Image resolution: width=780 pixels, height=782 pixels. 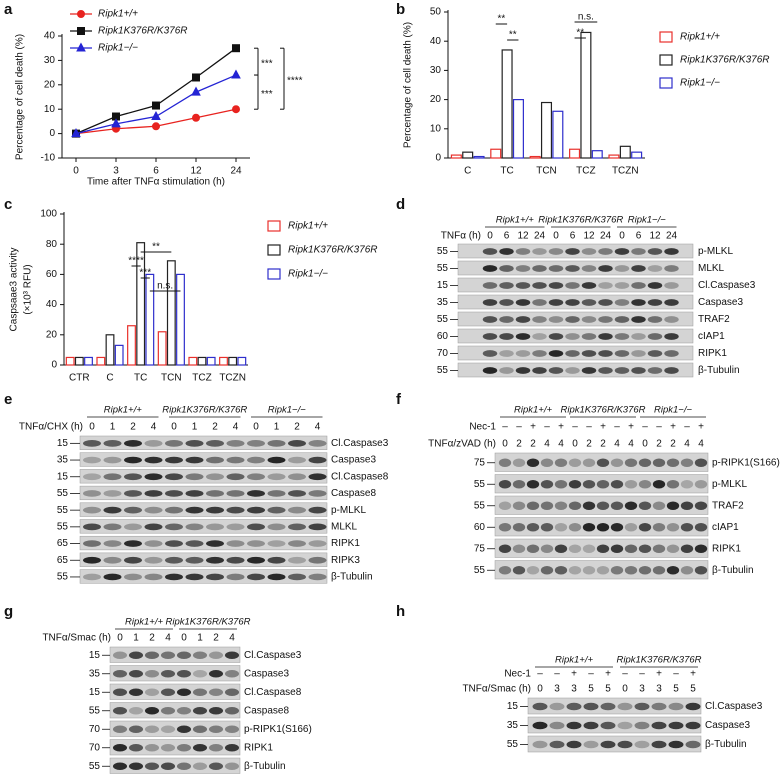 I want to click on condition-label: TNFα/CHX (h), so click(x=51, y=427).